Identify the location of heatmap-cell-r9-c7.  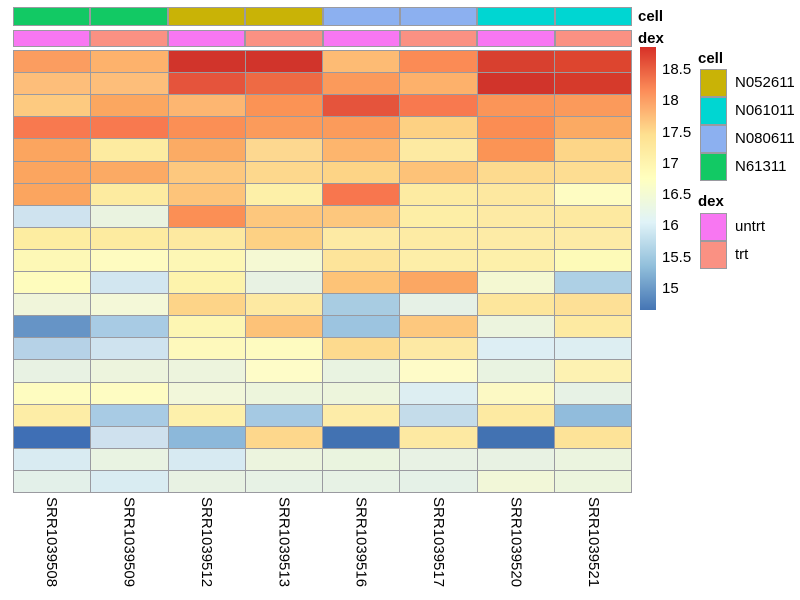
(515, 238).